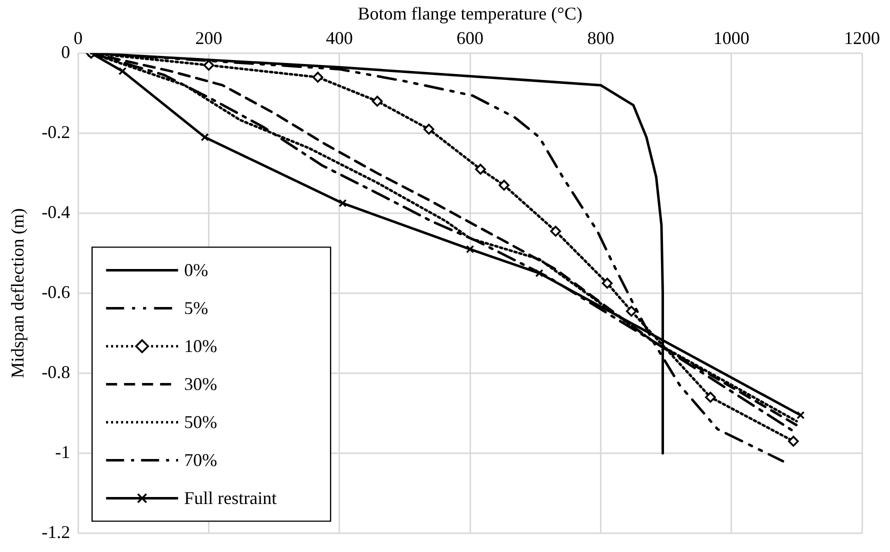  I want to click on x-axis-title: Botom flange temperature (°C), so click(470, 14).